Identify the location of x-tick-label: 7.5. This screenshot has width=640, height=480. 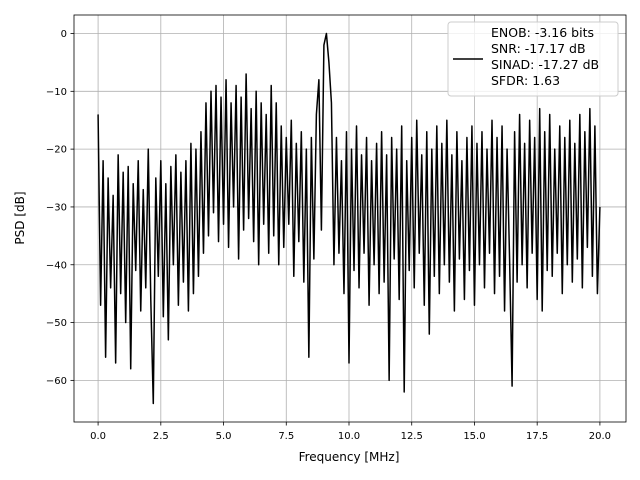
(286, 436).